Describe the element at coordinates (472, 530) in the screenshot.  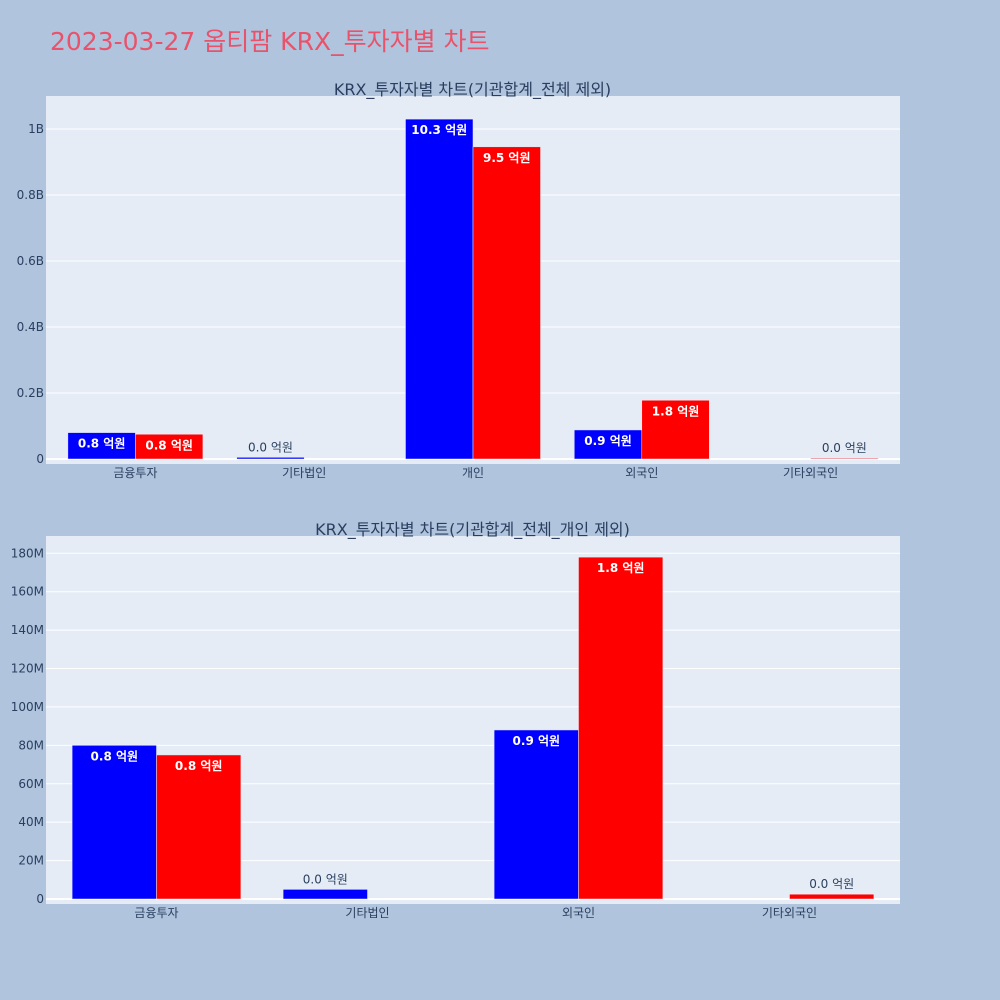
I see `chart-title: KRX_투자자별 차트(기관합계_전체_개인 제외)` at that location.